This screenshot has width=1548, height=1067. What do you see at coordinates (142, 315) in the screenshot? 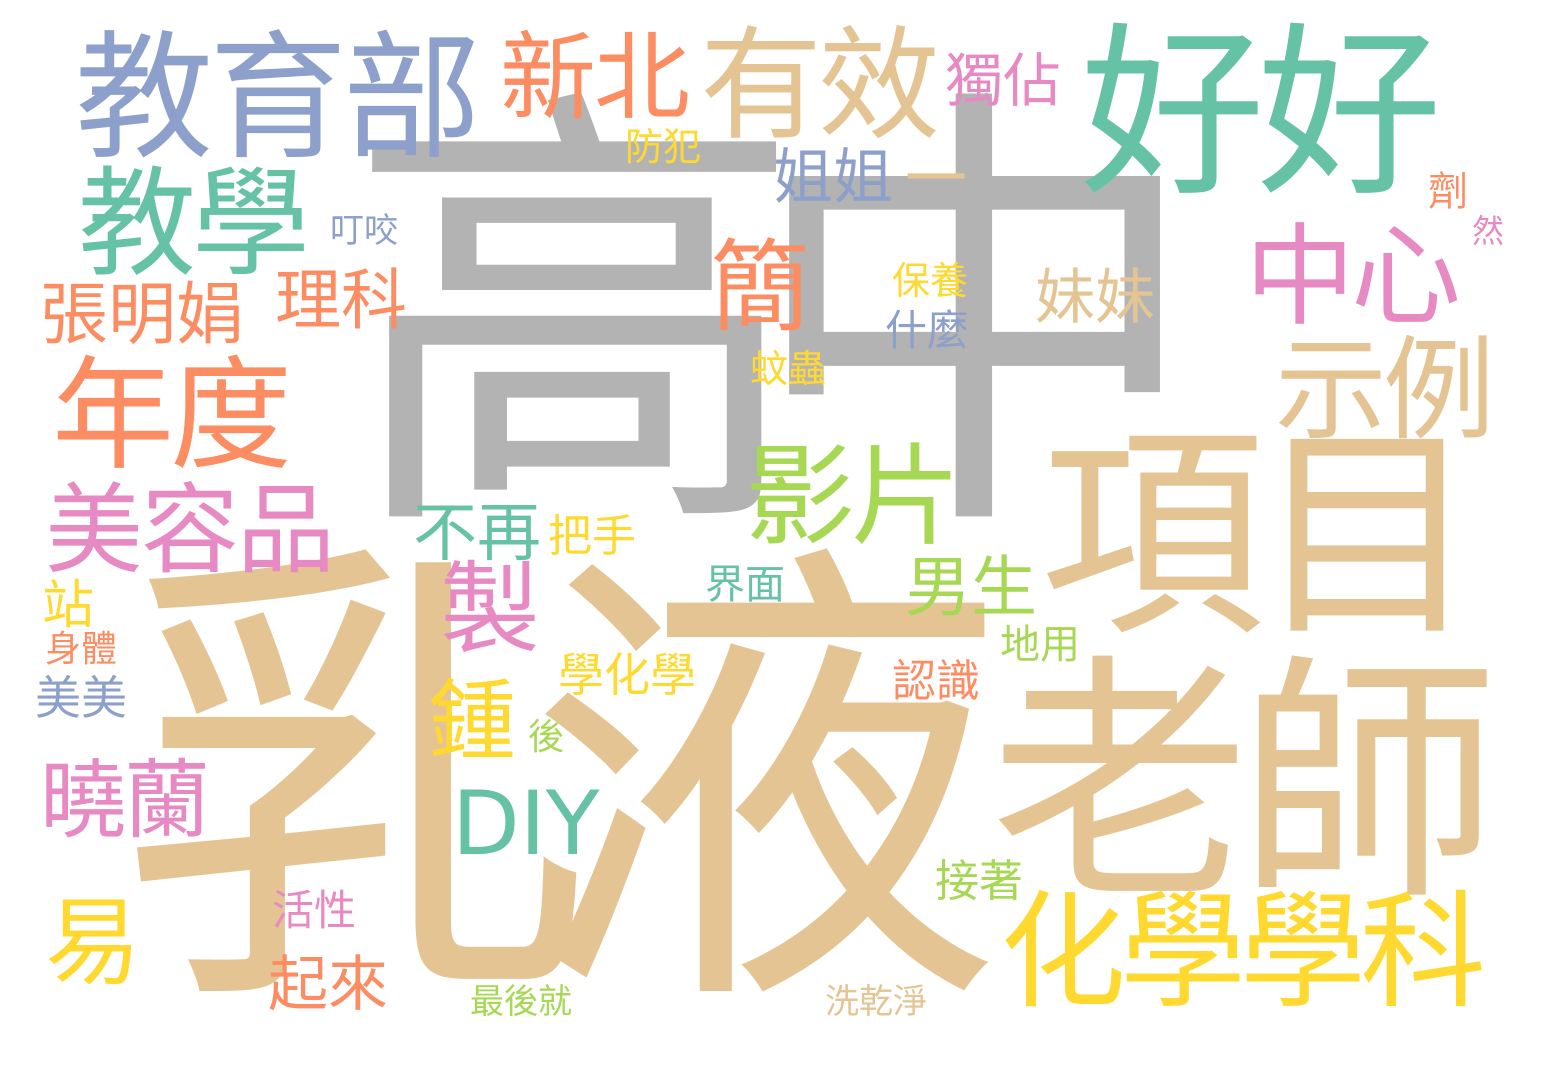
I see `word-zhangmingjuan: 張明娟` at bounding box center [142, 315].